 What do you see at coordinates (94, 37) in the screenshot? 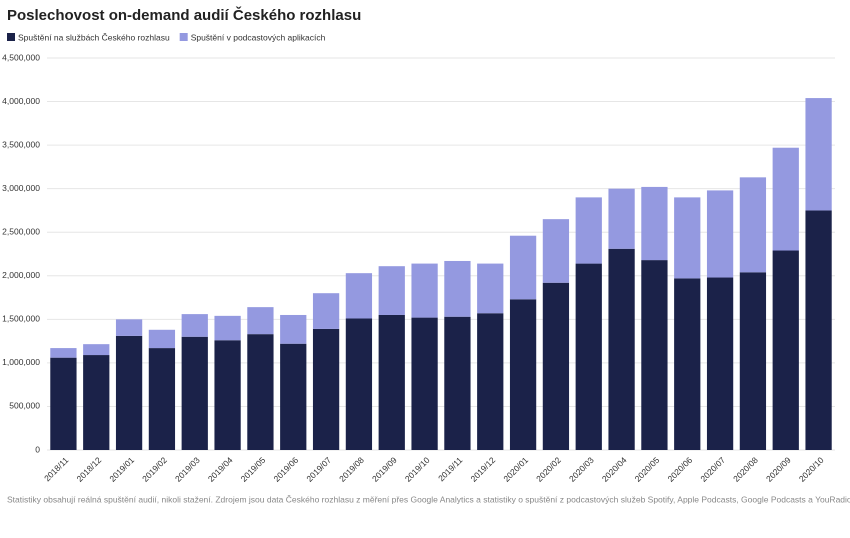
I see `legend-label: Spuštění na službách Českého rozhlasu` at bounding box center [94, 37].